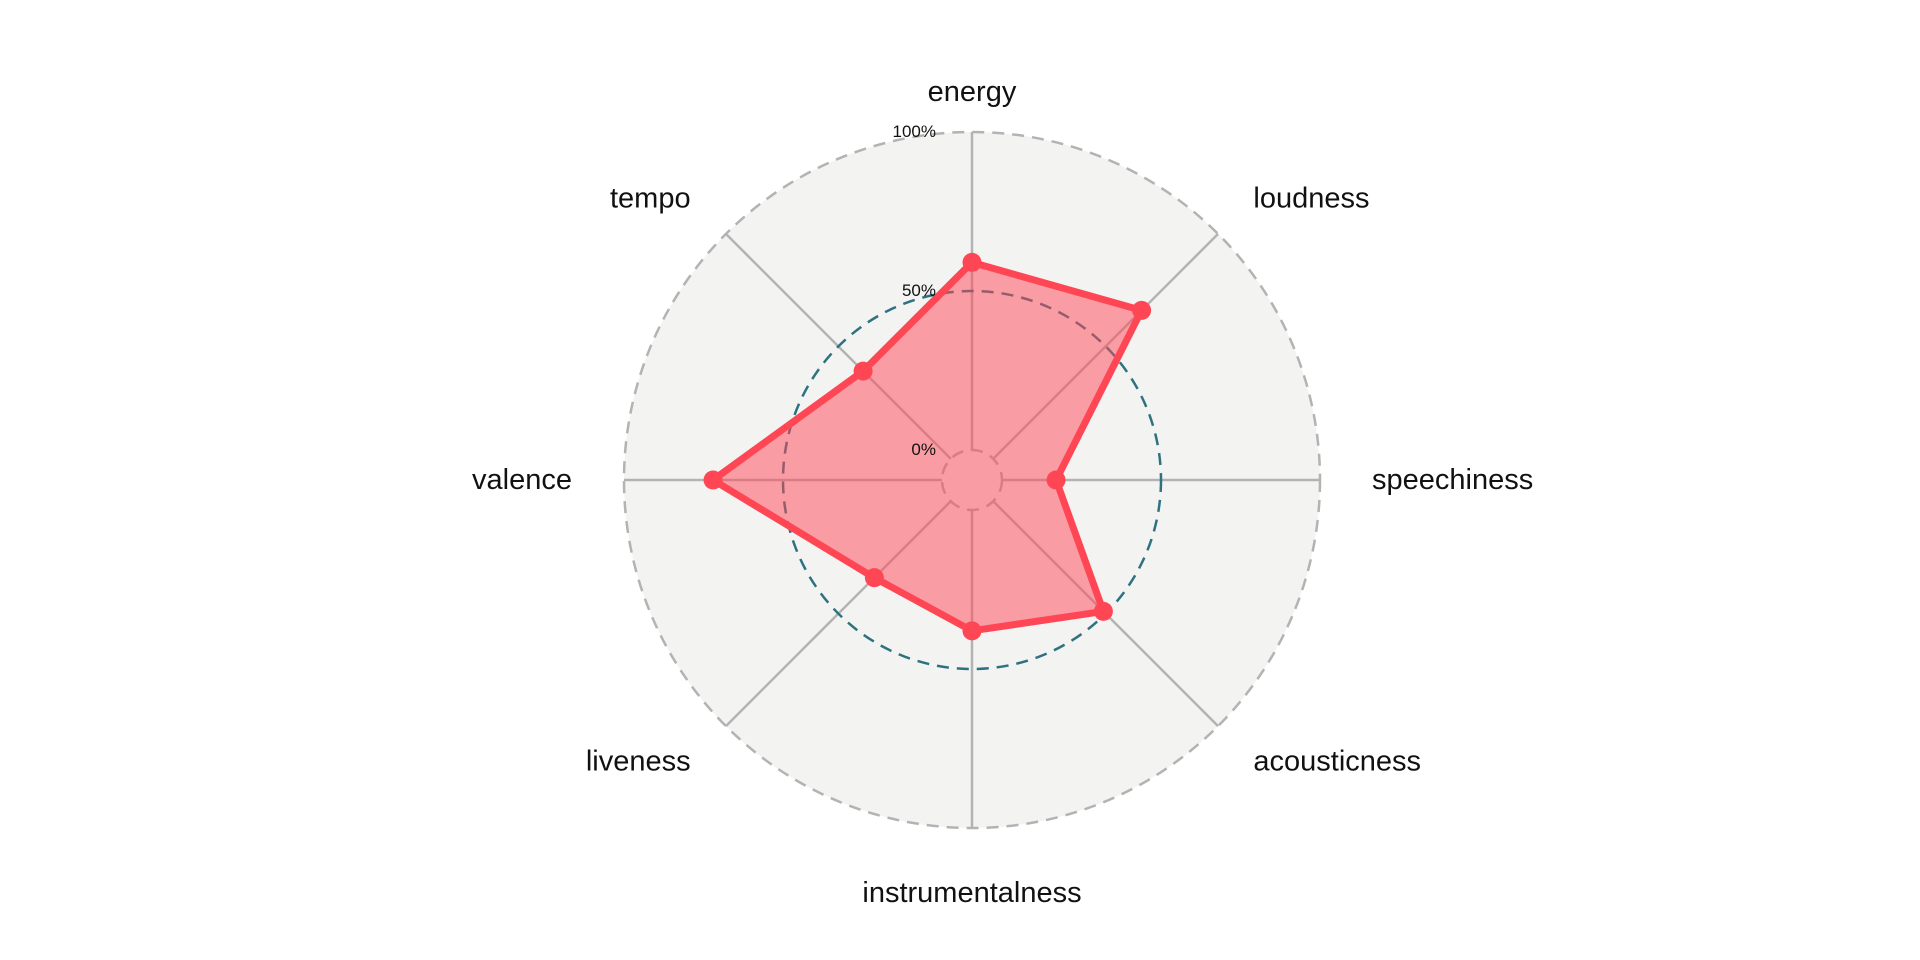 This screenshot has height=960, width=1920. What do you see at coordinates (1311, 199) in the screenshot?
I see `axis-label-loudness: loudness` at bounding box center [1311, 199].